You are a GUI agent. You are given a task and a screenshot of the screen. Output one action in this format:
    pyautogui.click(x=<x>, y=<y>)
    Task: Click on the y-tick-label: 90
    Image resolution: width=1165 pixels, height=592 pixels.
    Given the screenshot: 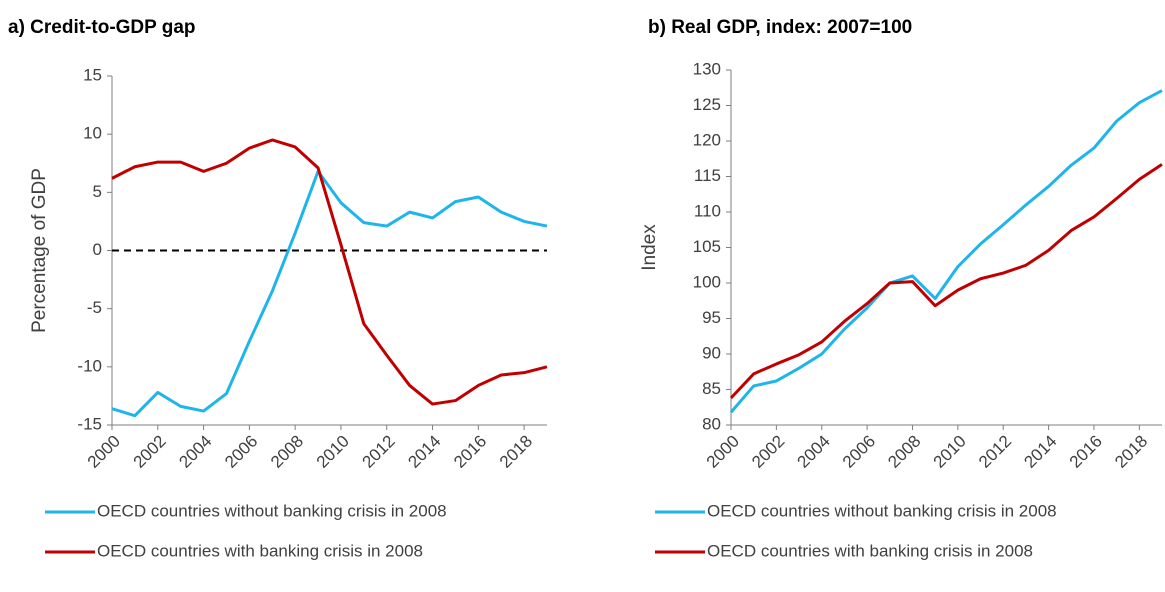 What is the action you would take?
    pyautogui.click(x=711, y=352)
    